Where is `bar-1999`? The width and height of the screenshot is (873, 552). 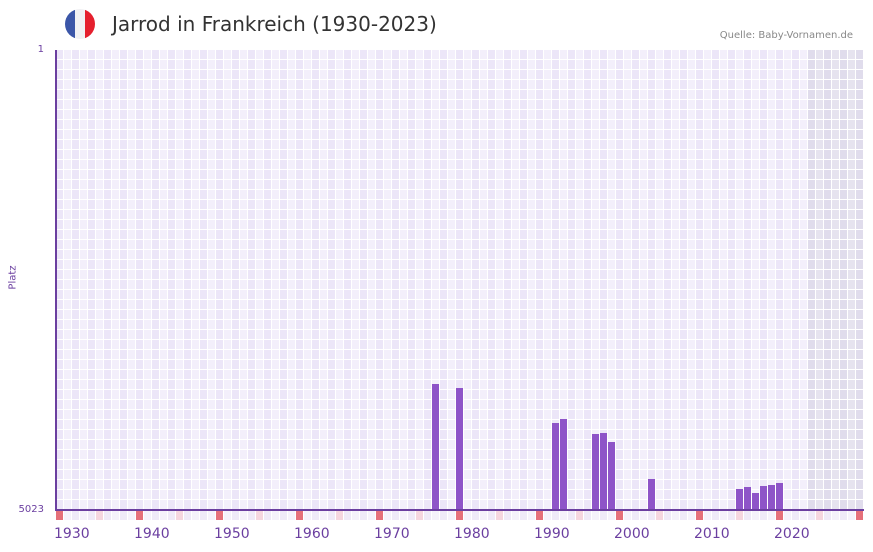
bar-1999 is located at coordinates (611, 476).